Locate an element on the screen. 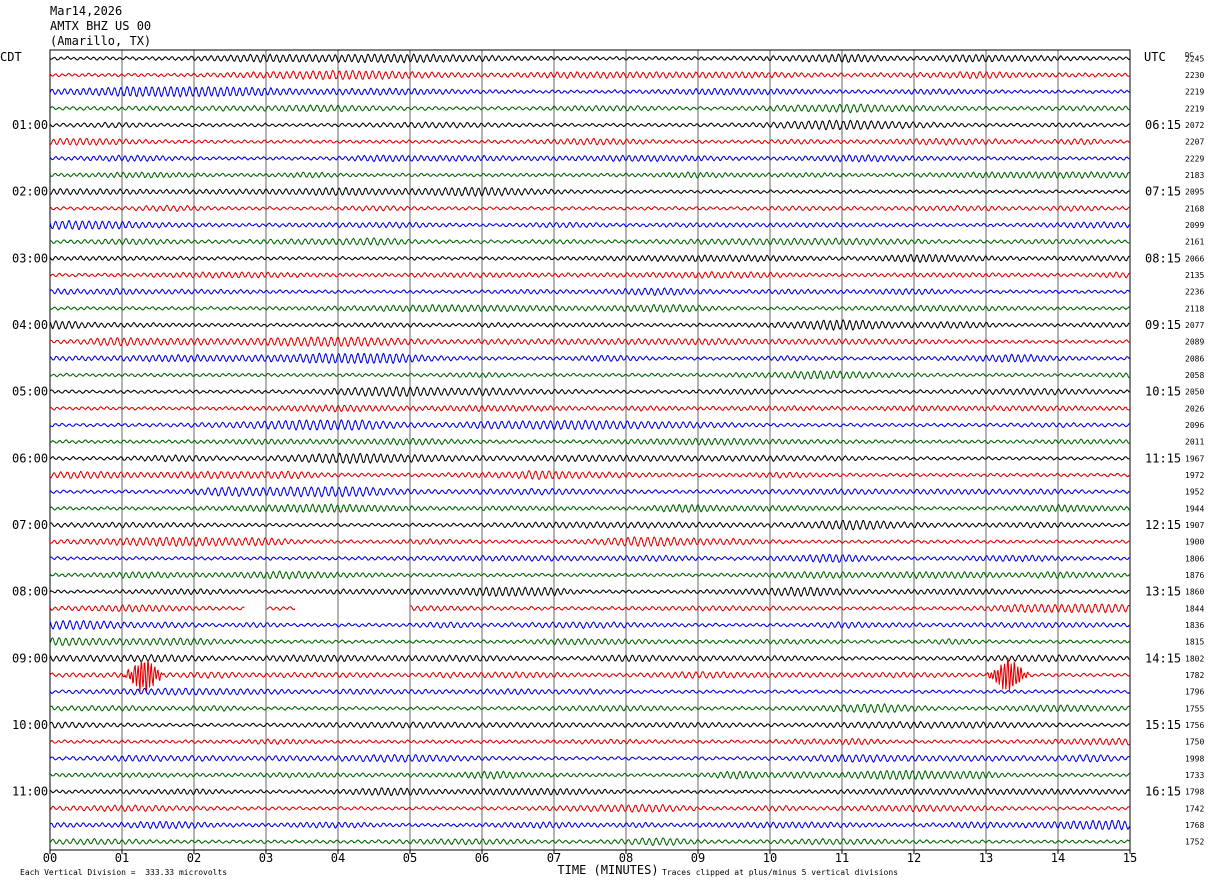  dc-offset-label: 1836 is located at coordinates (1194, 625).